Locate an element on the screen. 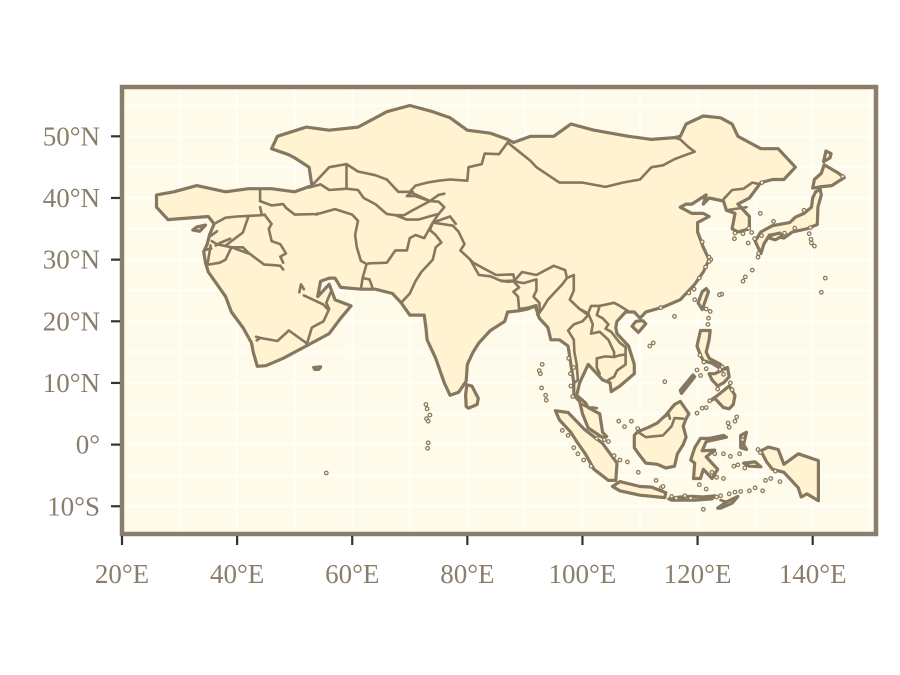  land-sakhalin-tip is located at coordinates (827, 156).